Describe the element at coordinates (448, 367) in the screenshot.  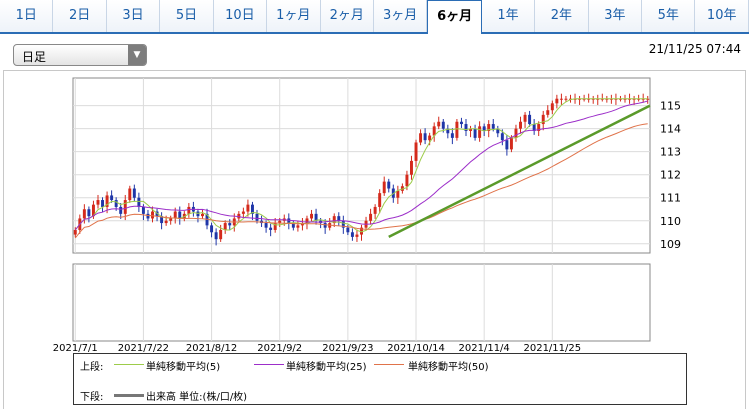
I see `legend-ma50: 単純移動平均(50)` at that location.